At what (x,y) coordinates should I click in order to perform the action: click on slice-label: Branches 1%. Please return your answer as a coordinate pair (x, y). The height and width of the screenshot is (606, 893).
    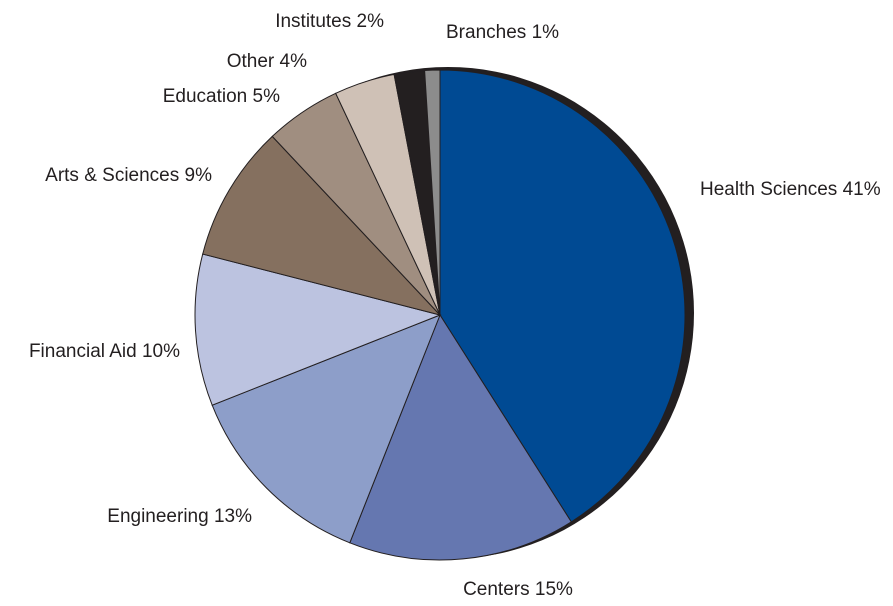
    Looking at the image, I should click on (502, 32).